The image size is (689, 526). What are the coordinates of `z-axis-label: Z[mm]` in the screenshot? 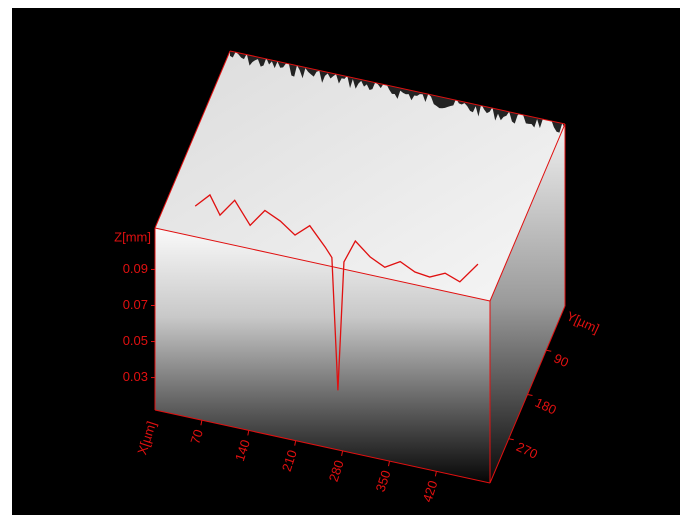 It's located at (132, 236).